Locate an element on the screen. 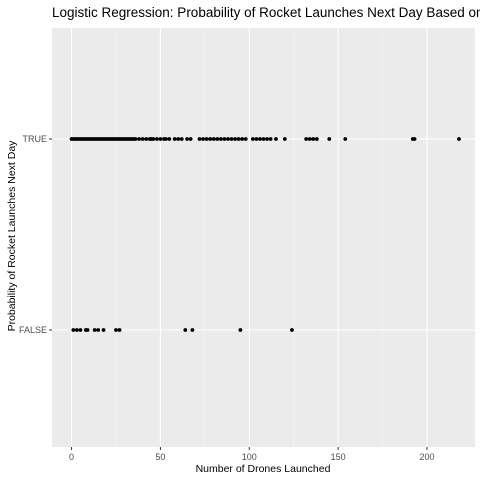 The image size is (480, 480). x-tick-label: 150 is located at coordinates (338, 457).